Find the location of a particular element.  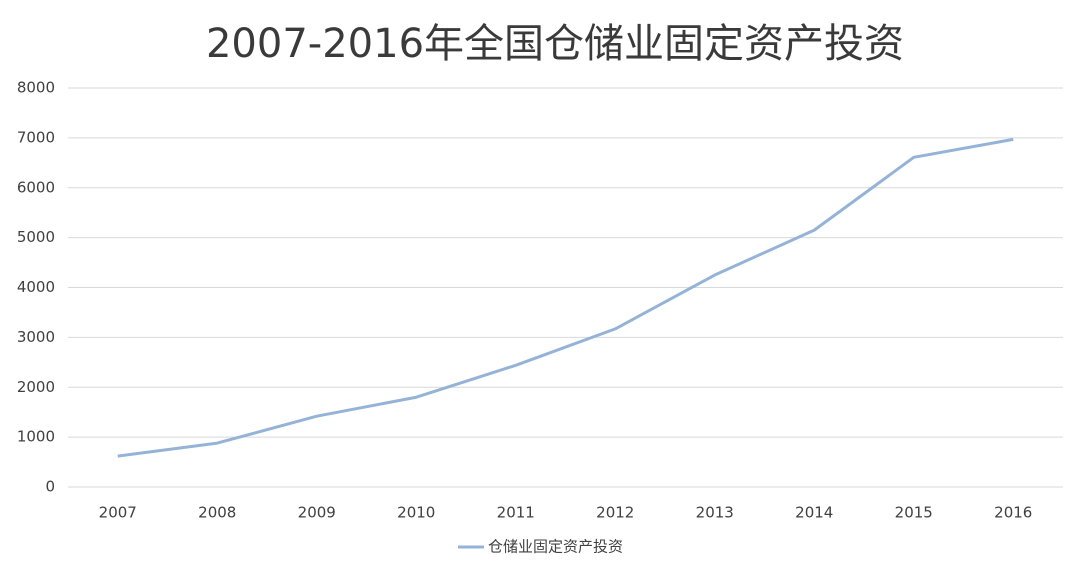

legend-label: 仓储业固定资产投资 is located at coordinates (555, 547).